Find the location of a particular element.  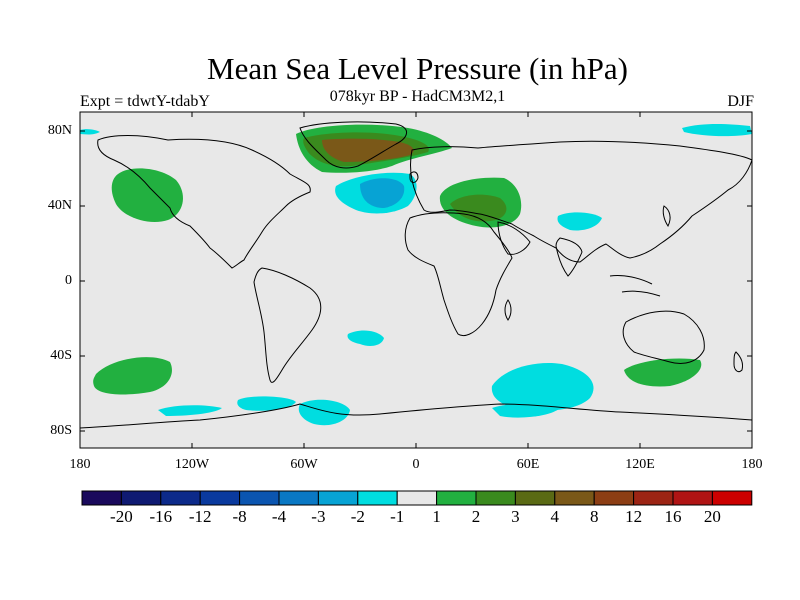

x-label-120E: 120E is located at coordinates (640, 464).